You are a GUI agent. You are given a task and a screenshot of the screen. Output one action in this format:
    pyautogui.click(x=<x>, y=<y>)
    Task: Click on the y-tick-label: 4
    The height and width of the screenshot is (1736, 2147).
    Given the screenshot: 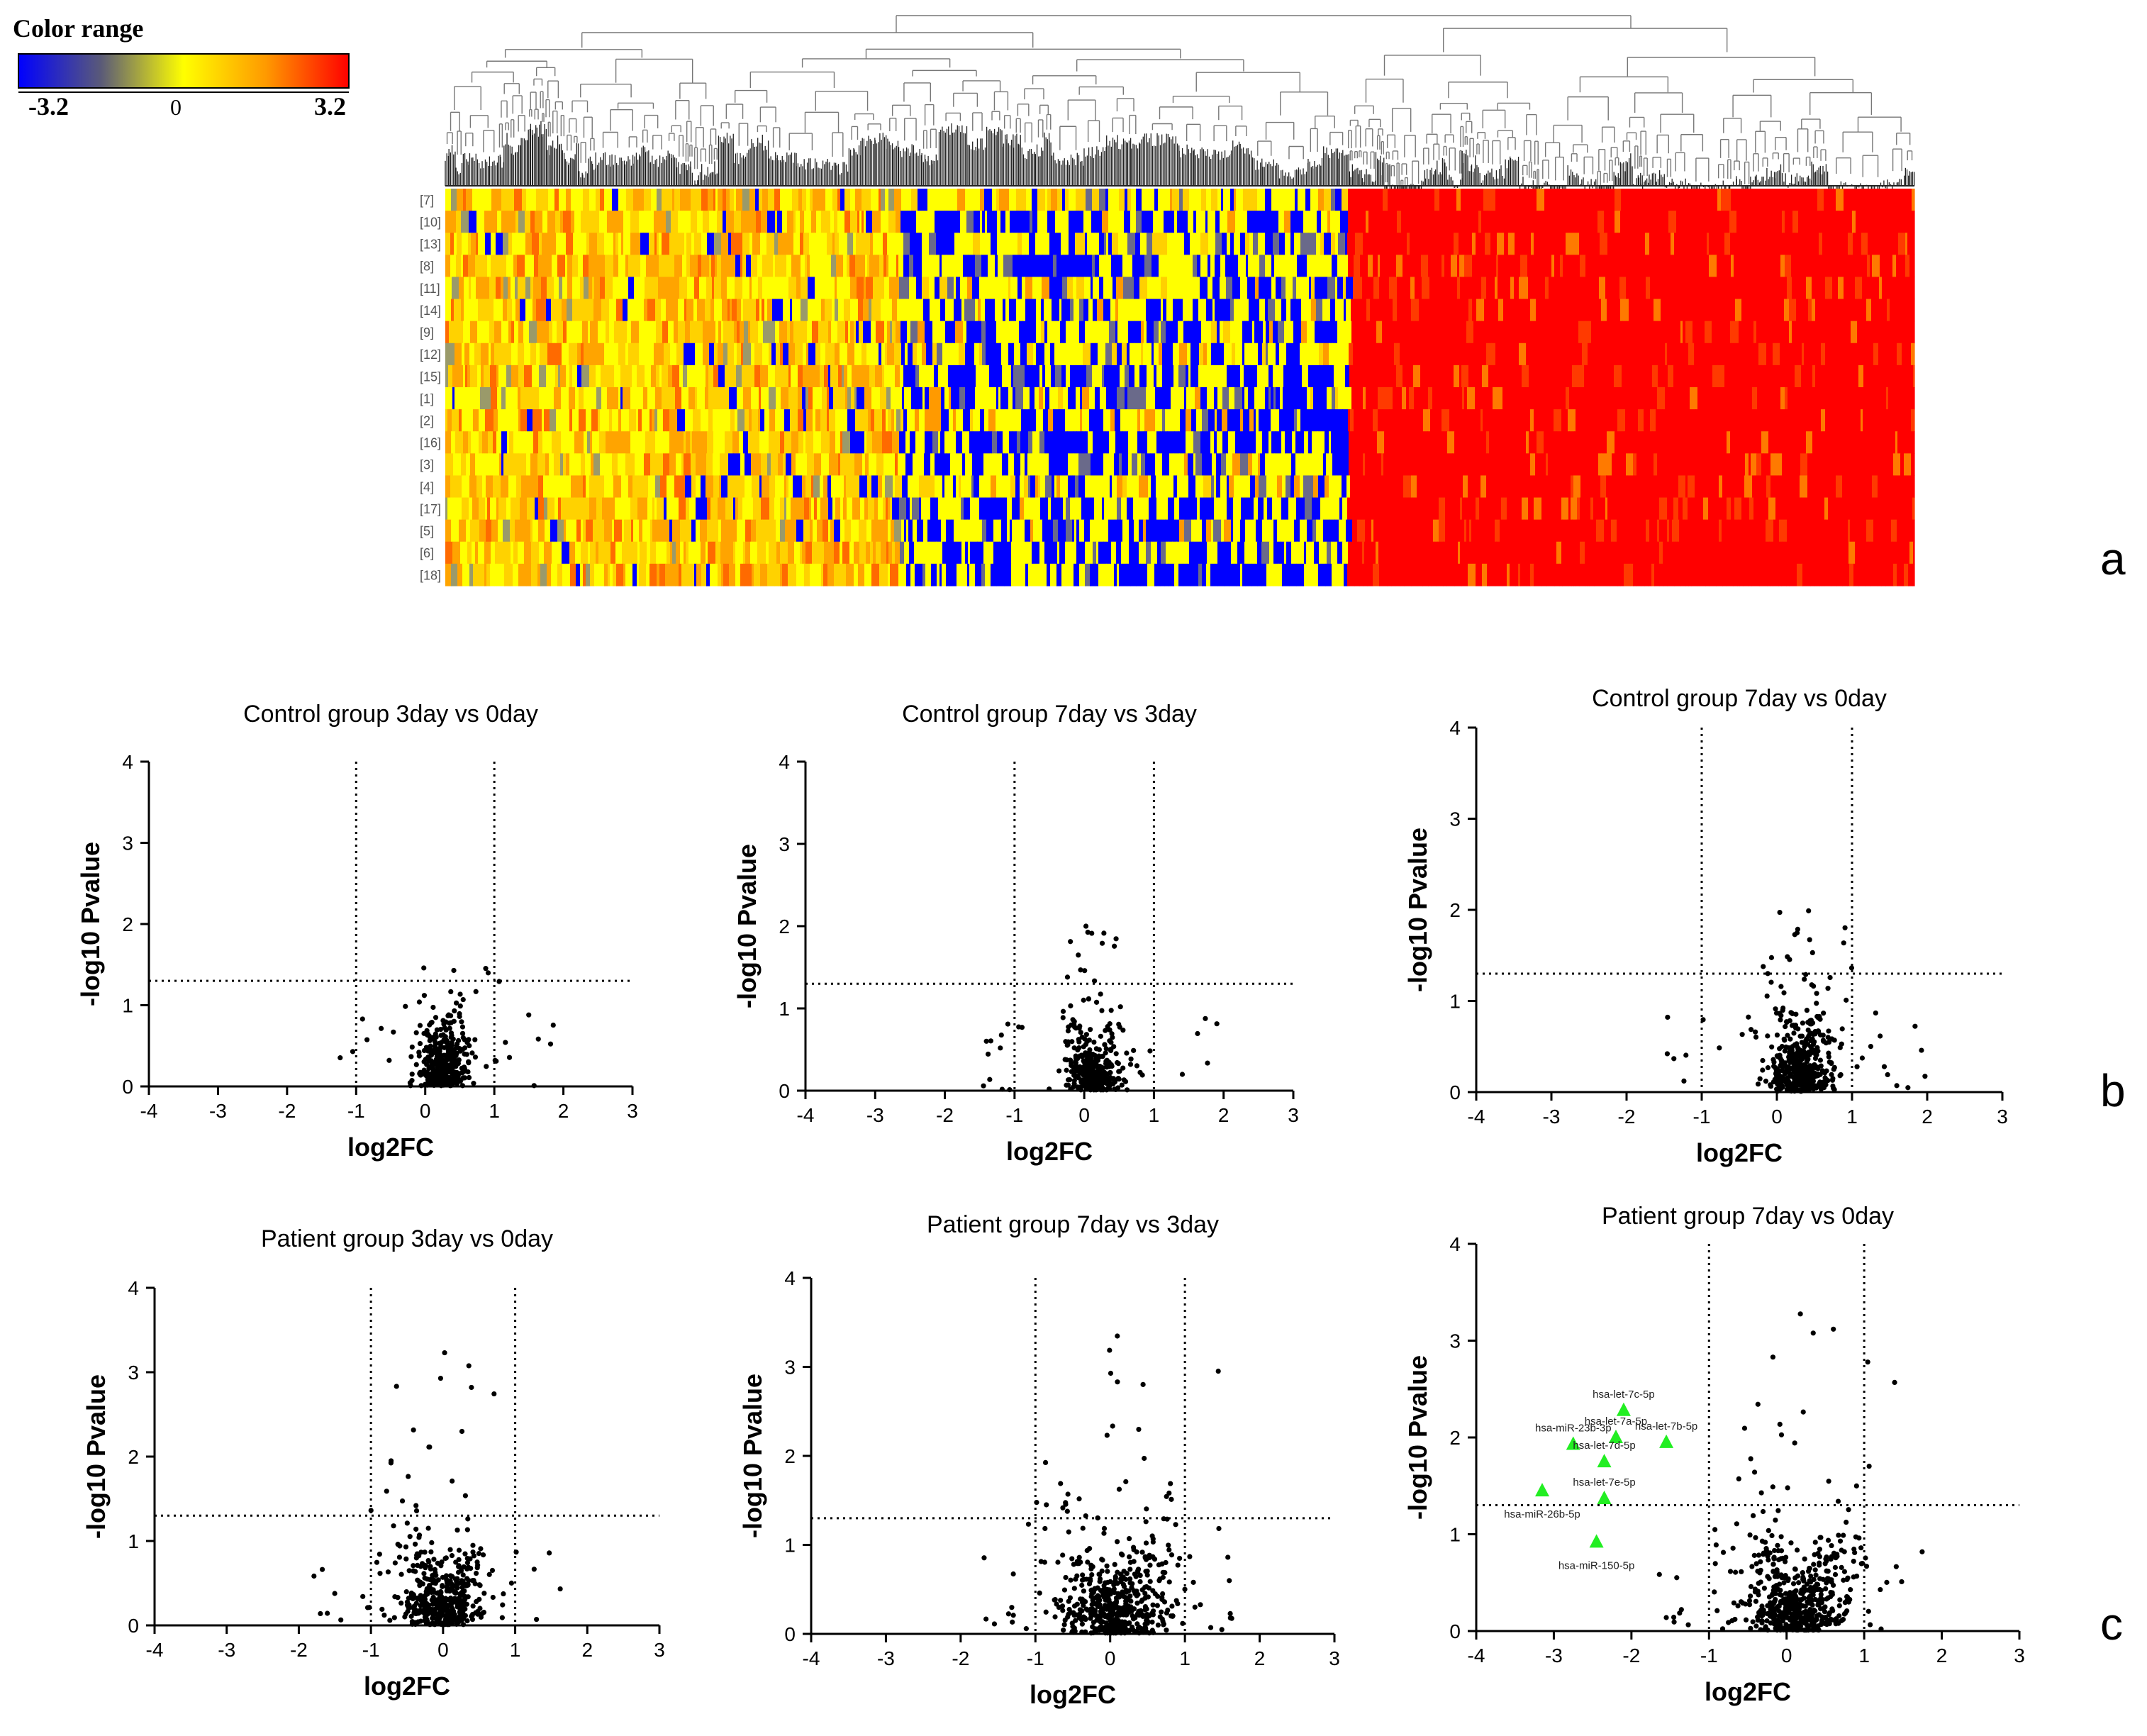 What is the action you would take?
    pyautogui.click(x=790, y=1278)
    